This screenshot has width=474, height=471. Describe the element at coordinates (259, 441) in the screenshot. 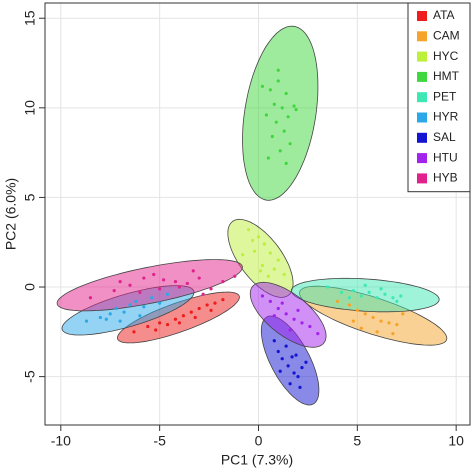

I see `x-tick-label: 0` at that location.